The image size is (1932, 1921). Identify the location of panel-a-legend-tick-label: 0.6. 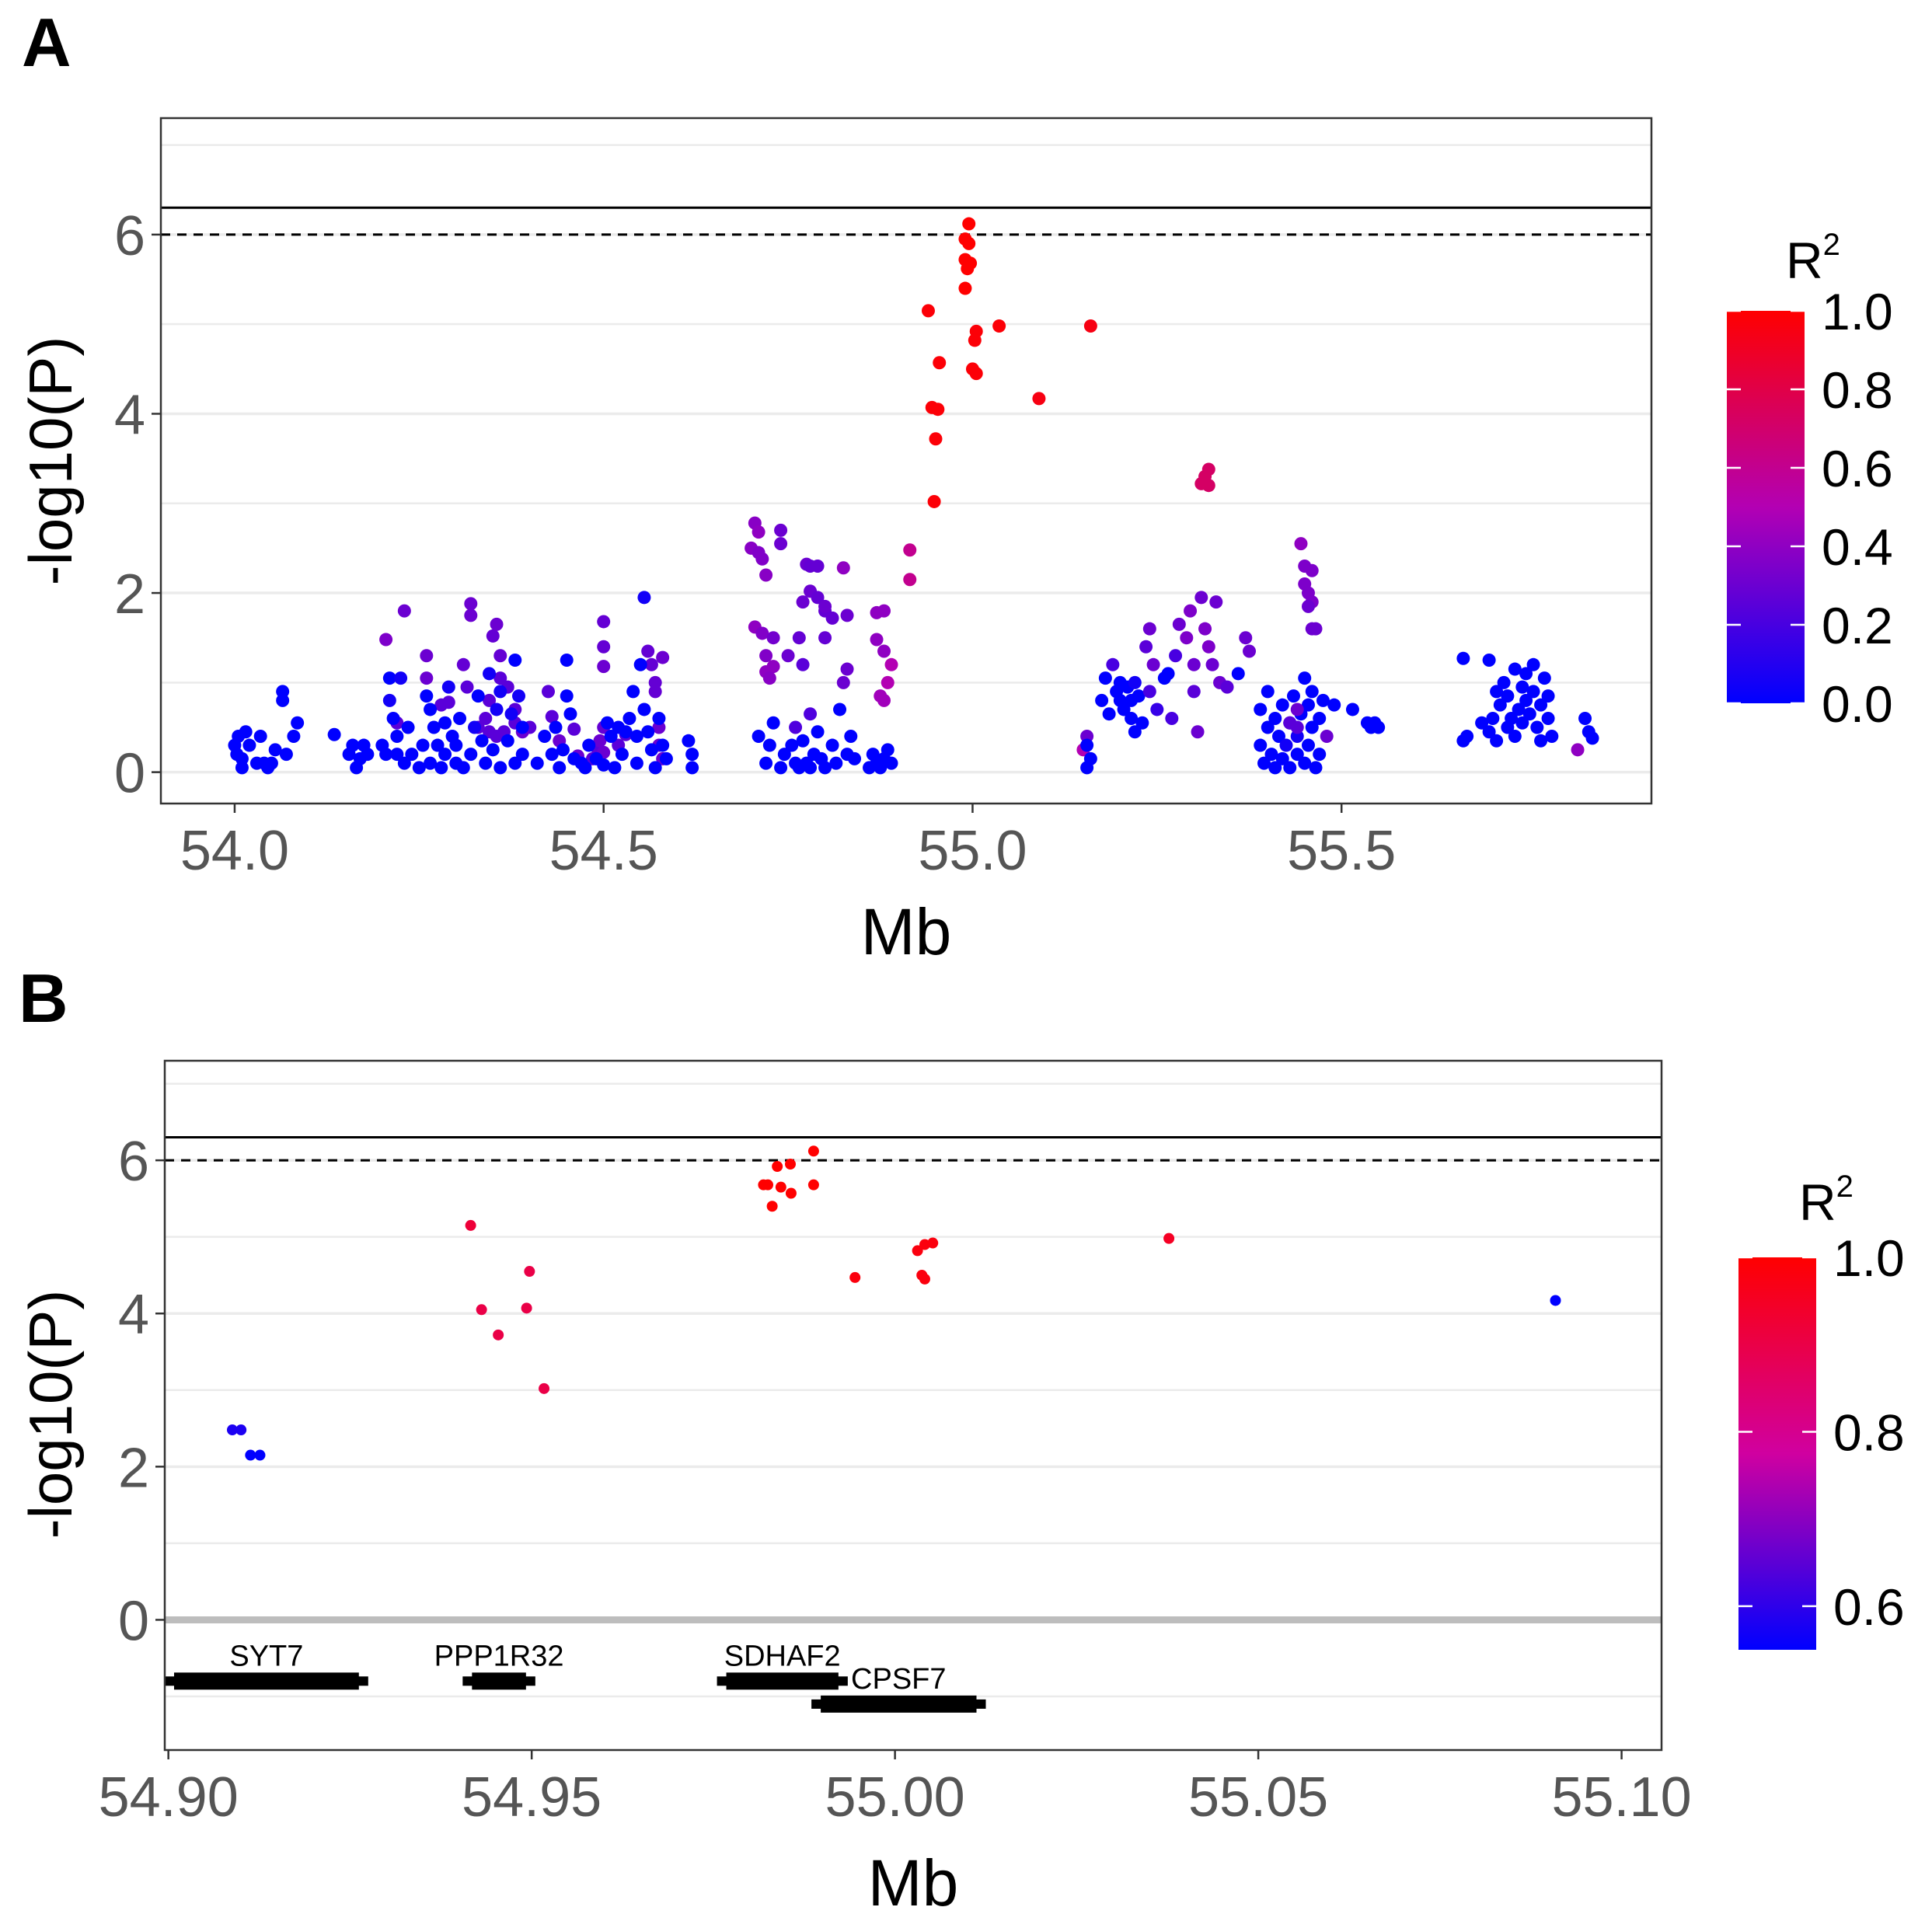
(1857, 468).